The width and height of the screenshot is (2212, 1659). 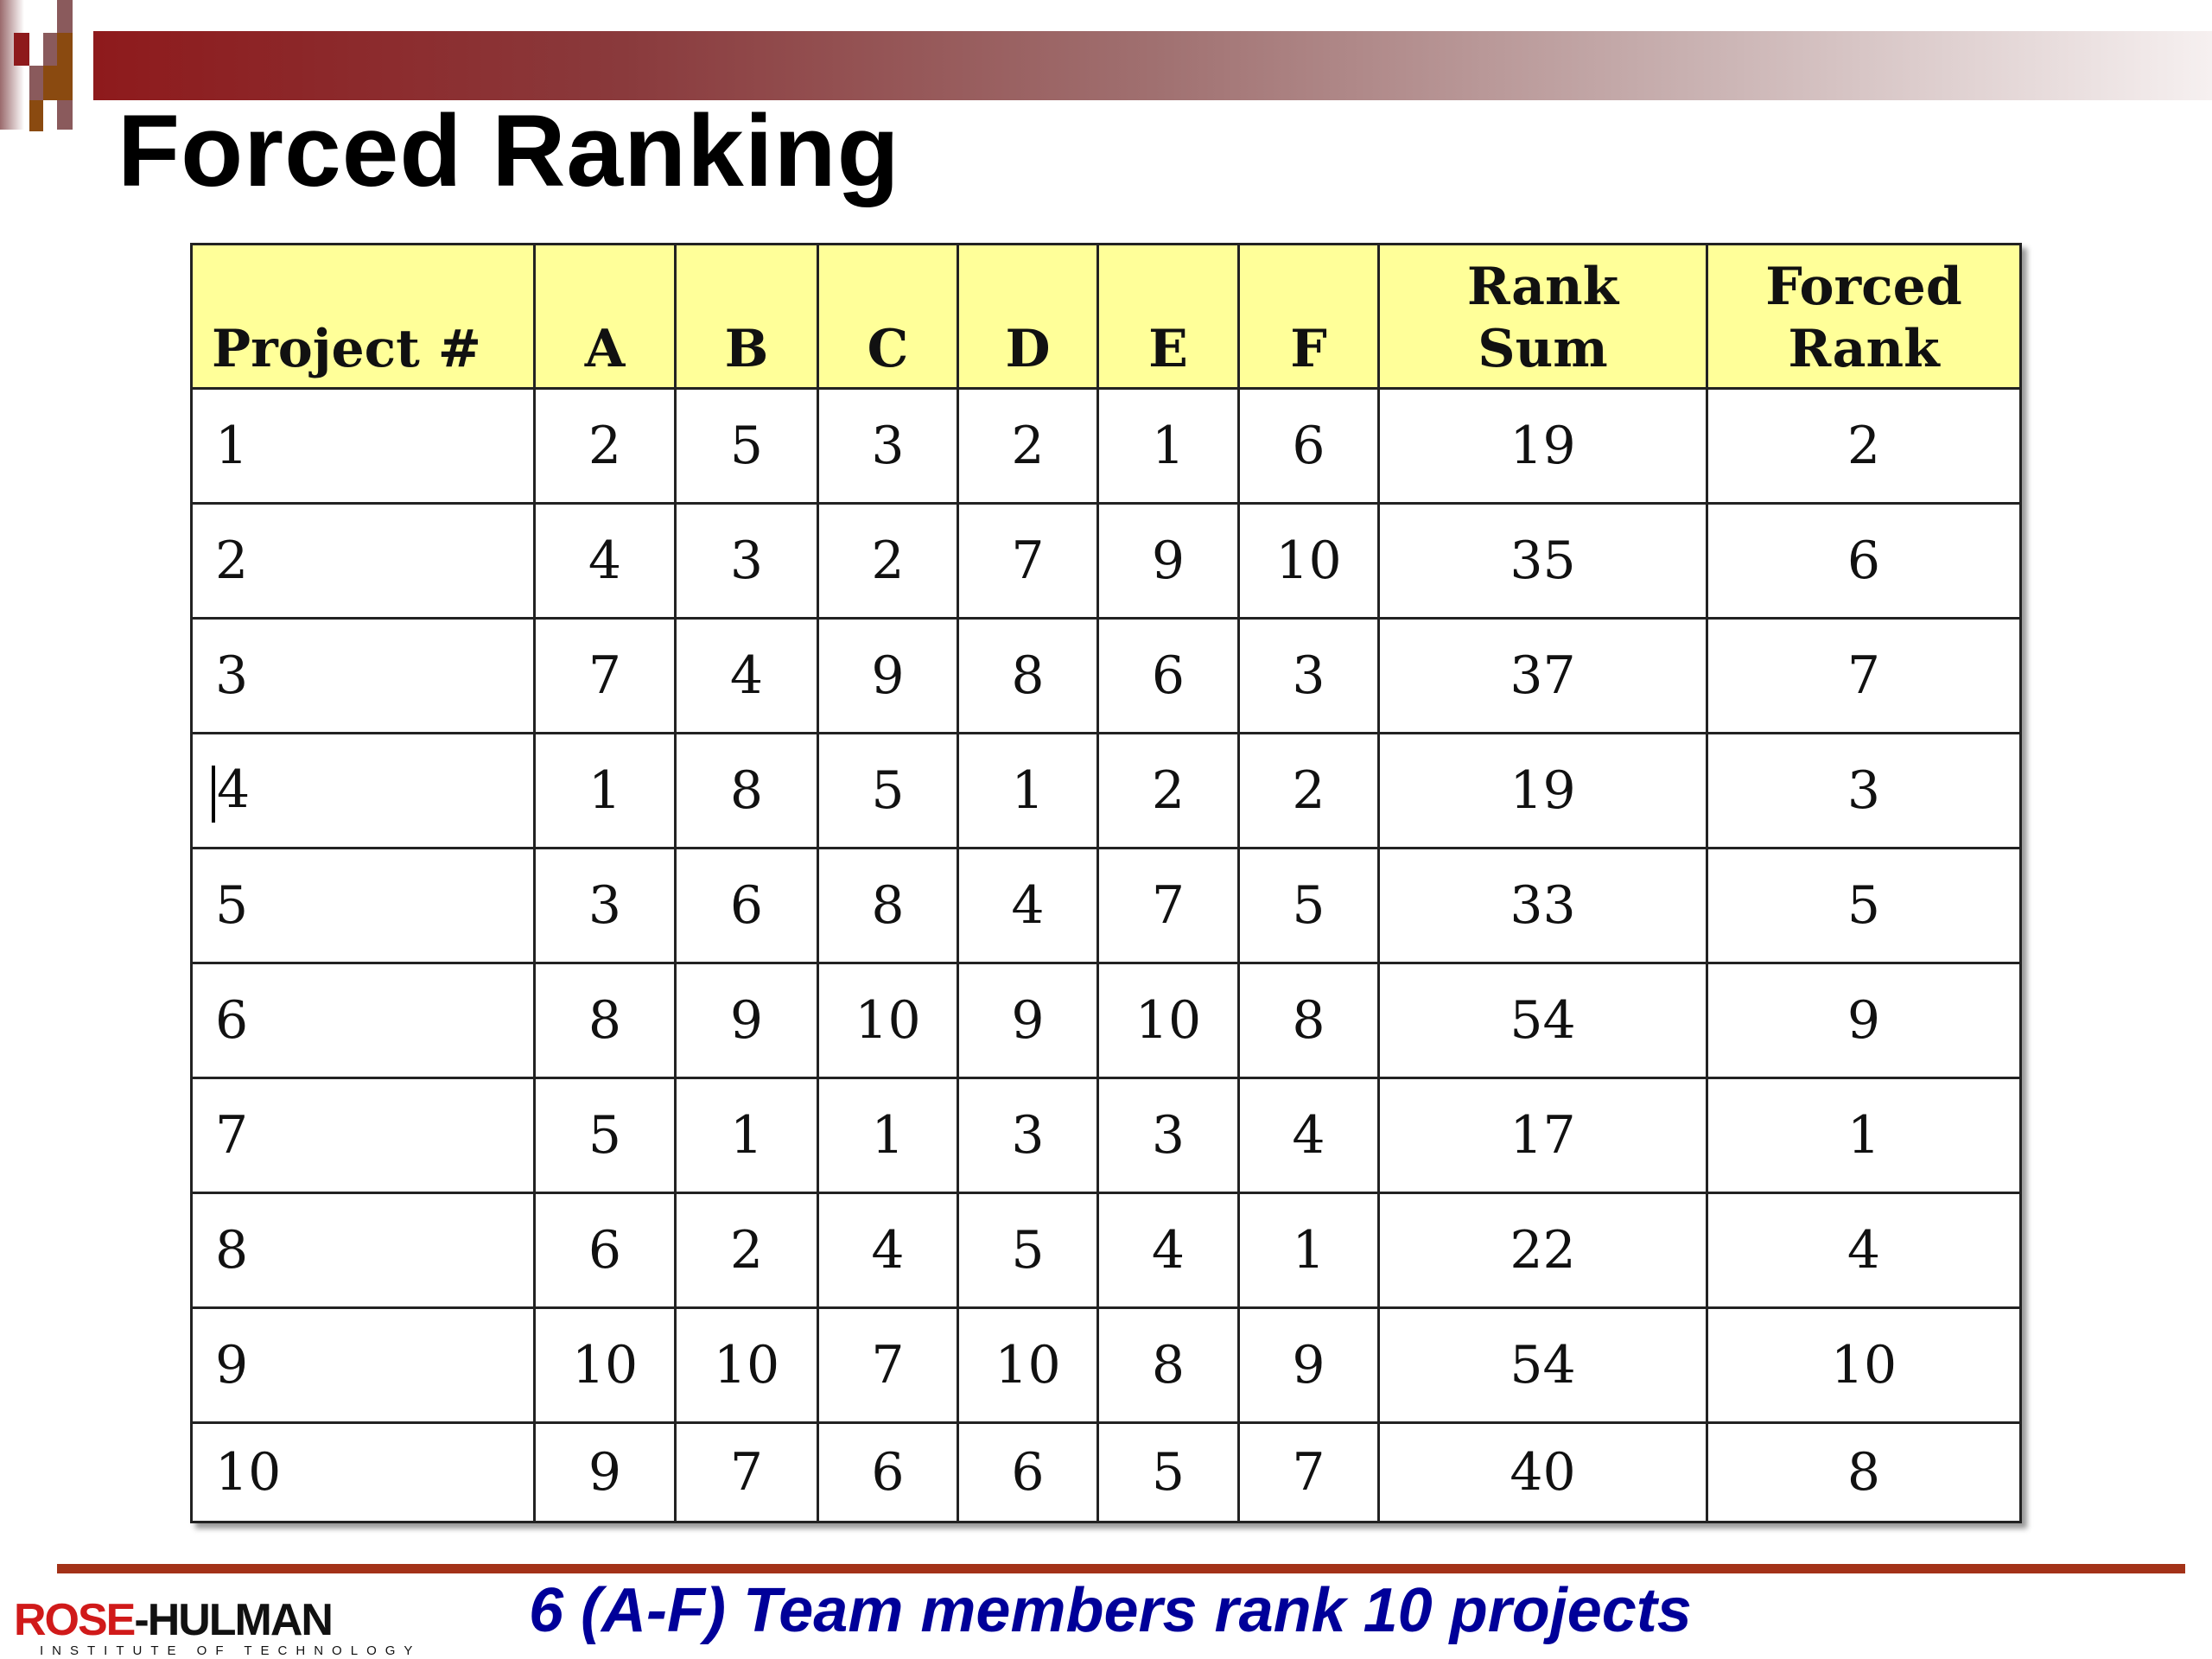 What do you see at coordinates (1864, 790) in the screenshot?
I see `cell-forced-rank: 3` at bounding box center [1864, 790].